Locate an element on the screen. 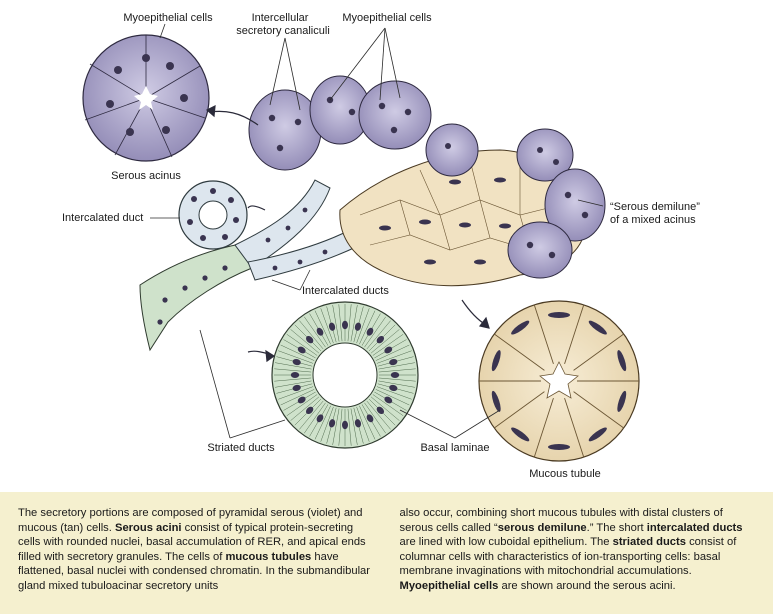  mucous-tubule-section is located at coordinates (559, 381).